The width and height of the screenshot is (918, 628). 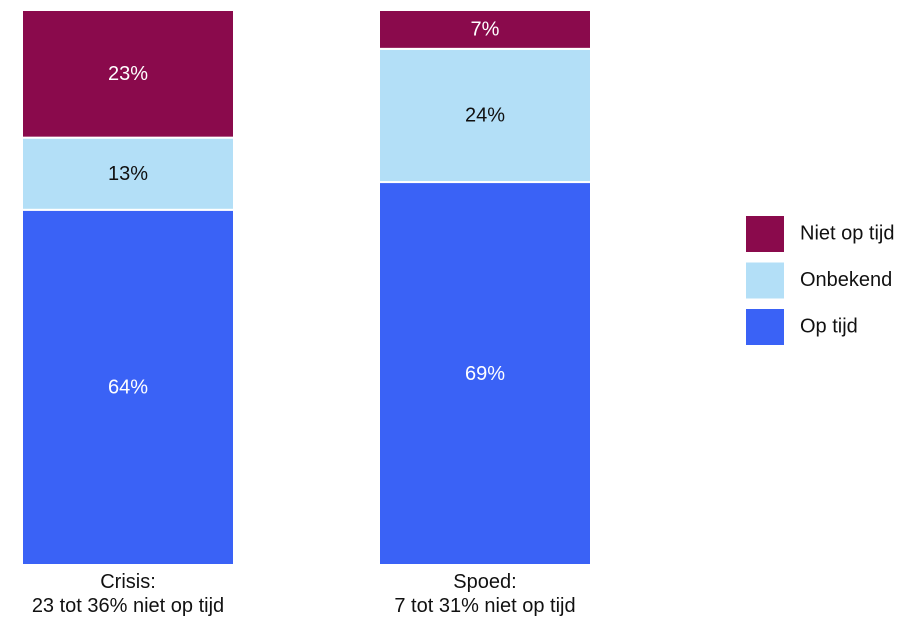 I want to click on legend-label: Op tijd, so click(x=829, y=326).